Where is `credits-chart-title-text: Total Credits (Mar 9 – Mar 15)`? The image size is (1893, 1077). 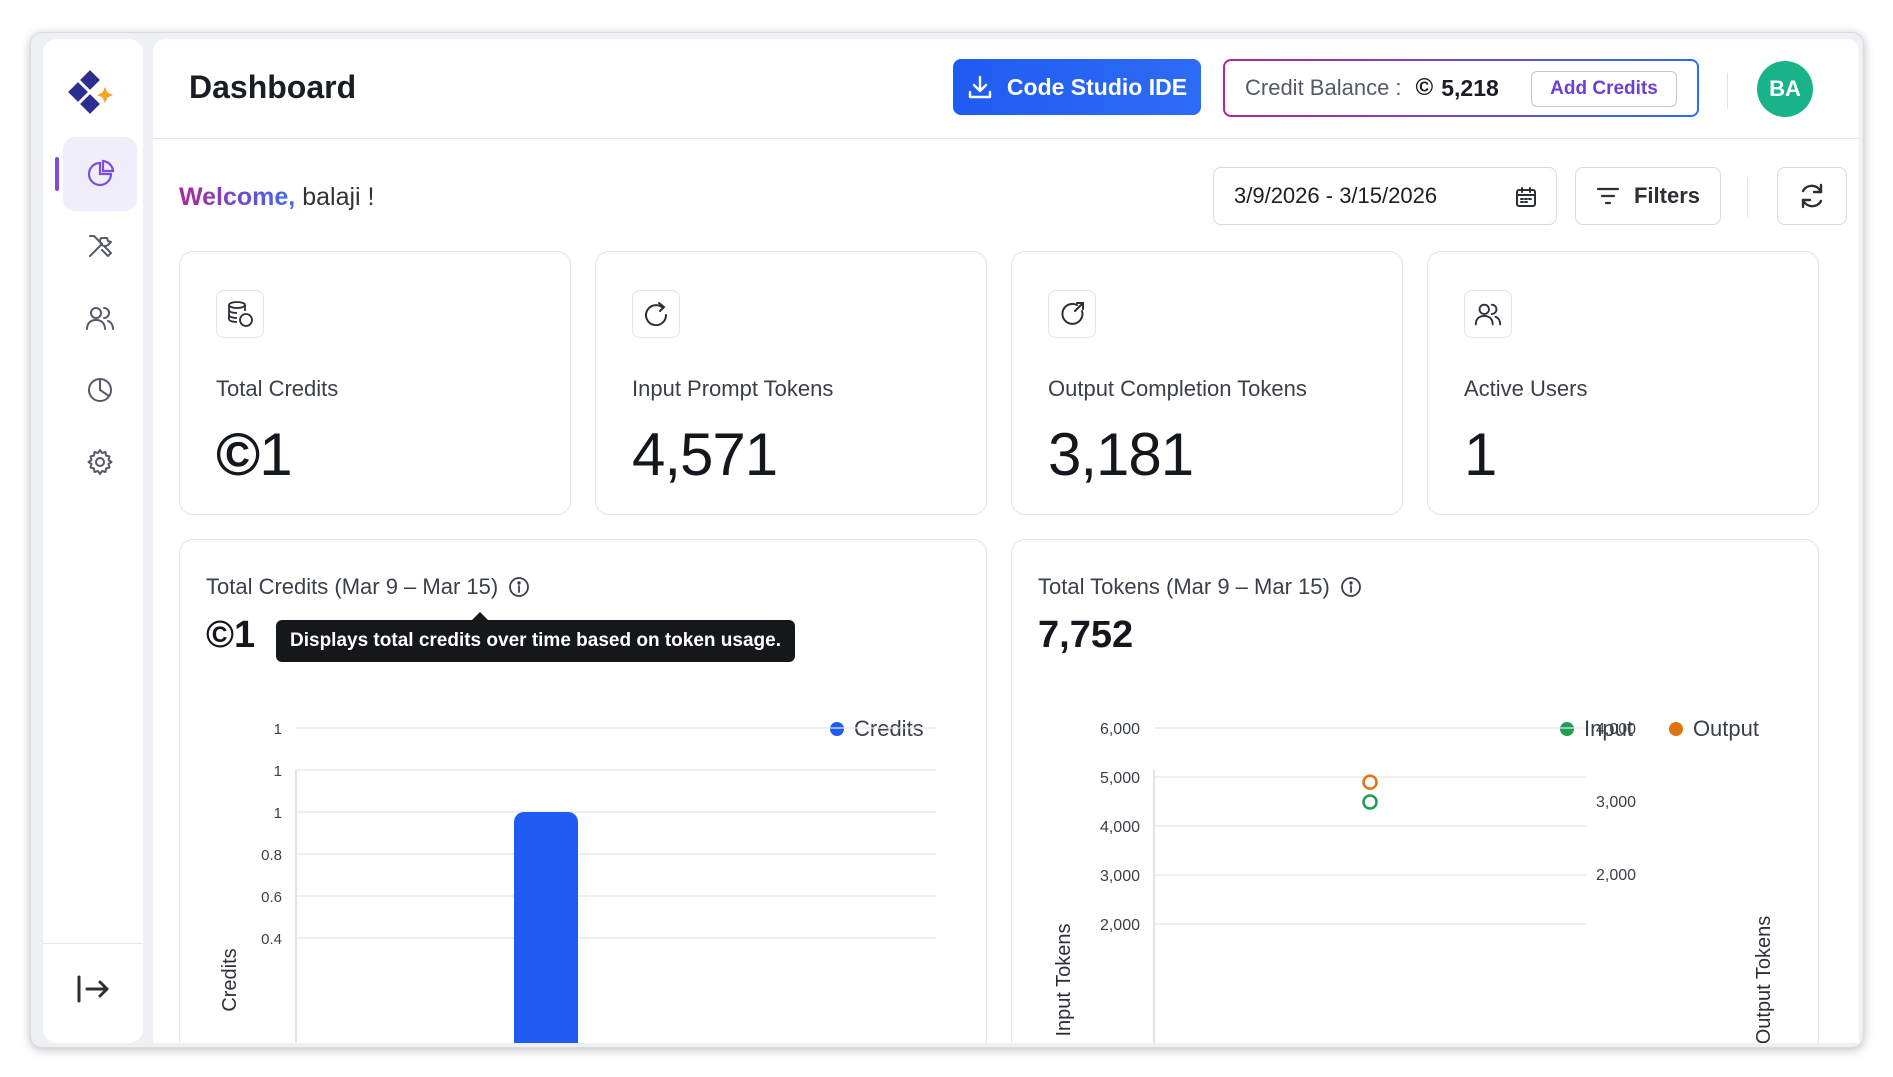 credits-chart-title-text: Total Credits (Mar 9 – Mar 15) is located at coordinates (352, 586).